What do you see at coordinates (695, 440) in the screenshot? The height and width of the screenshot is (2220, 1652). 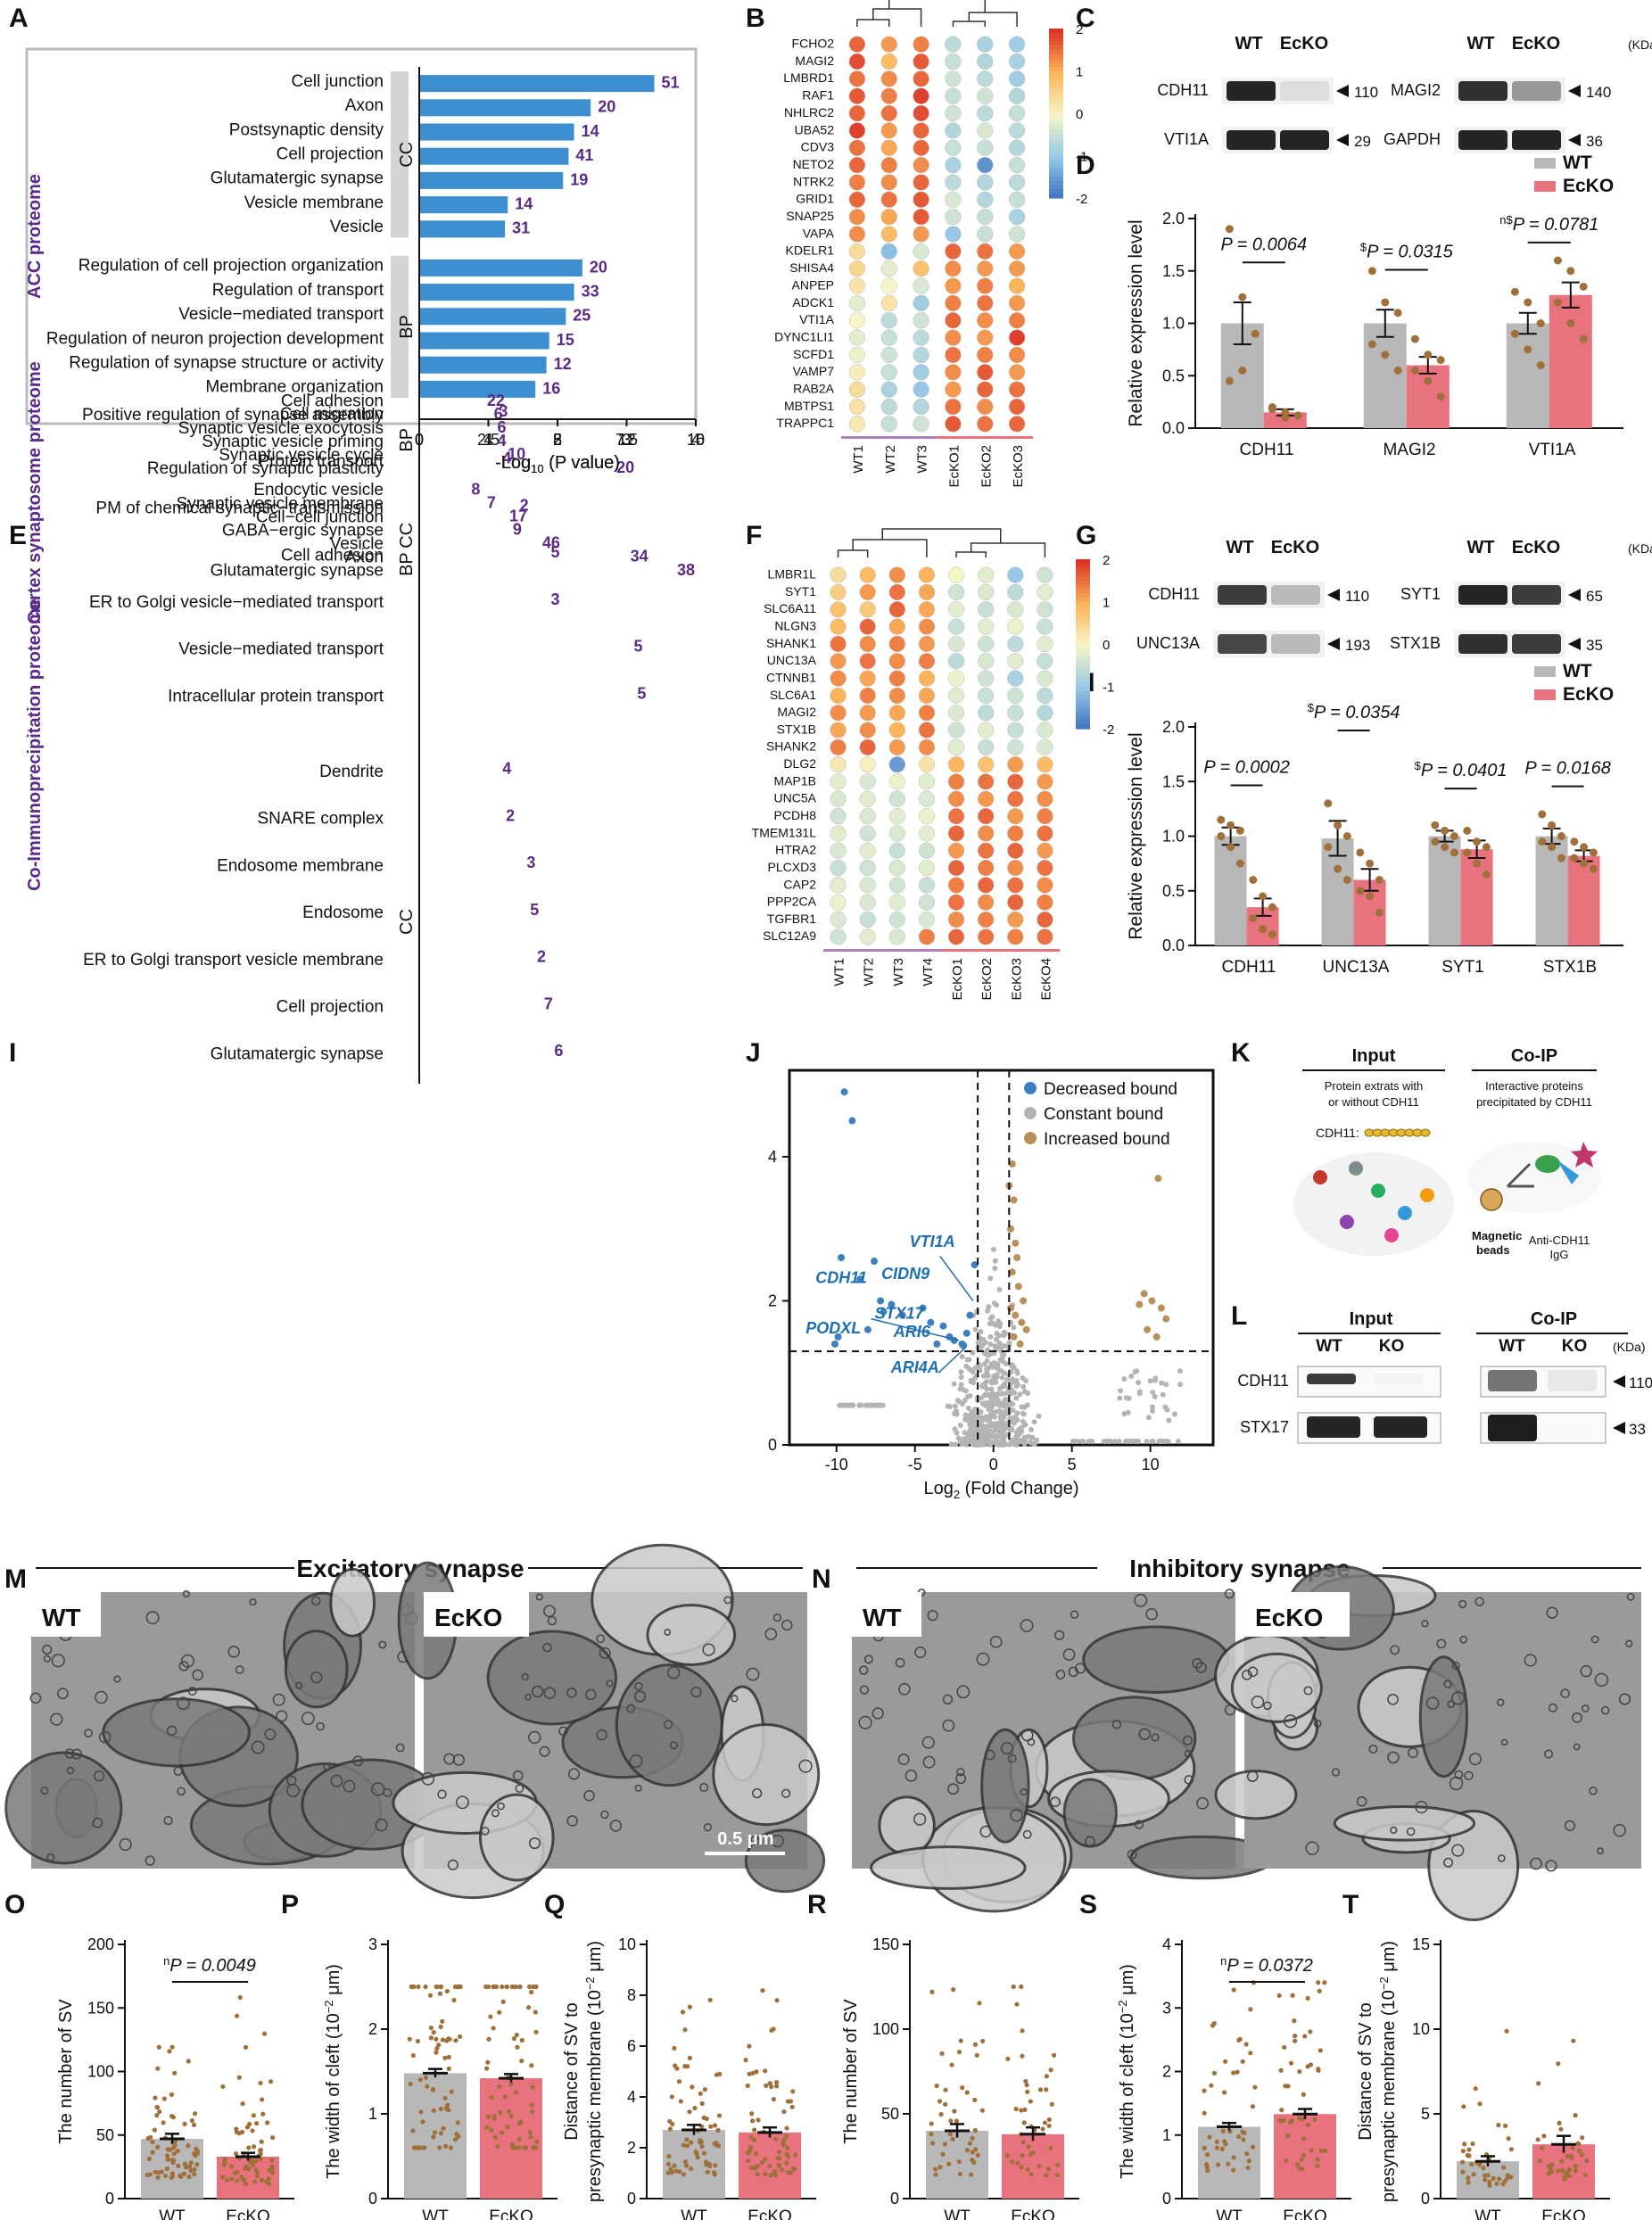 I see `x-tick-label: 4` at bounding box center [695, 440].